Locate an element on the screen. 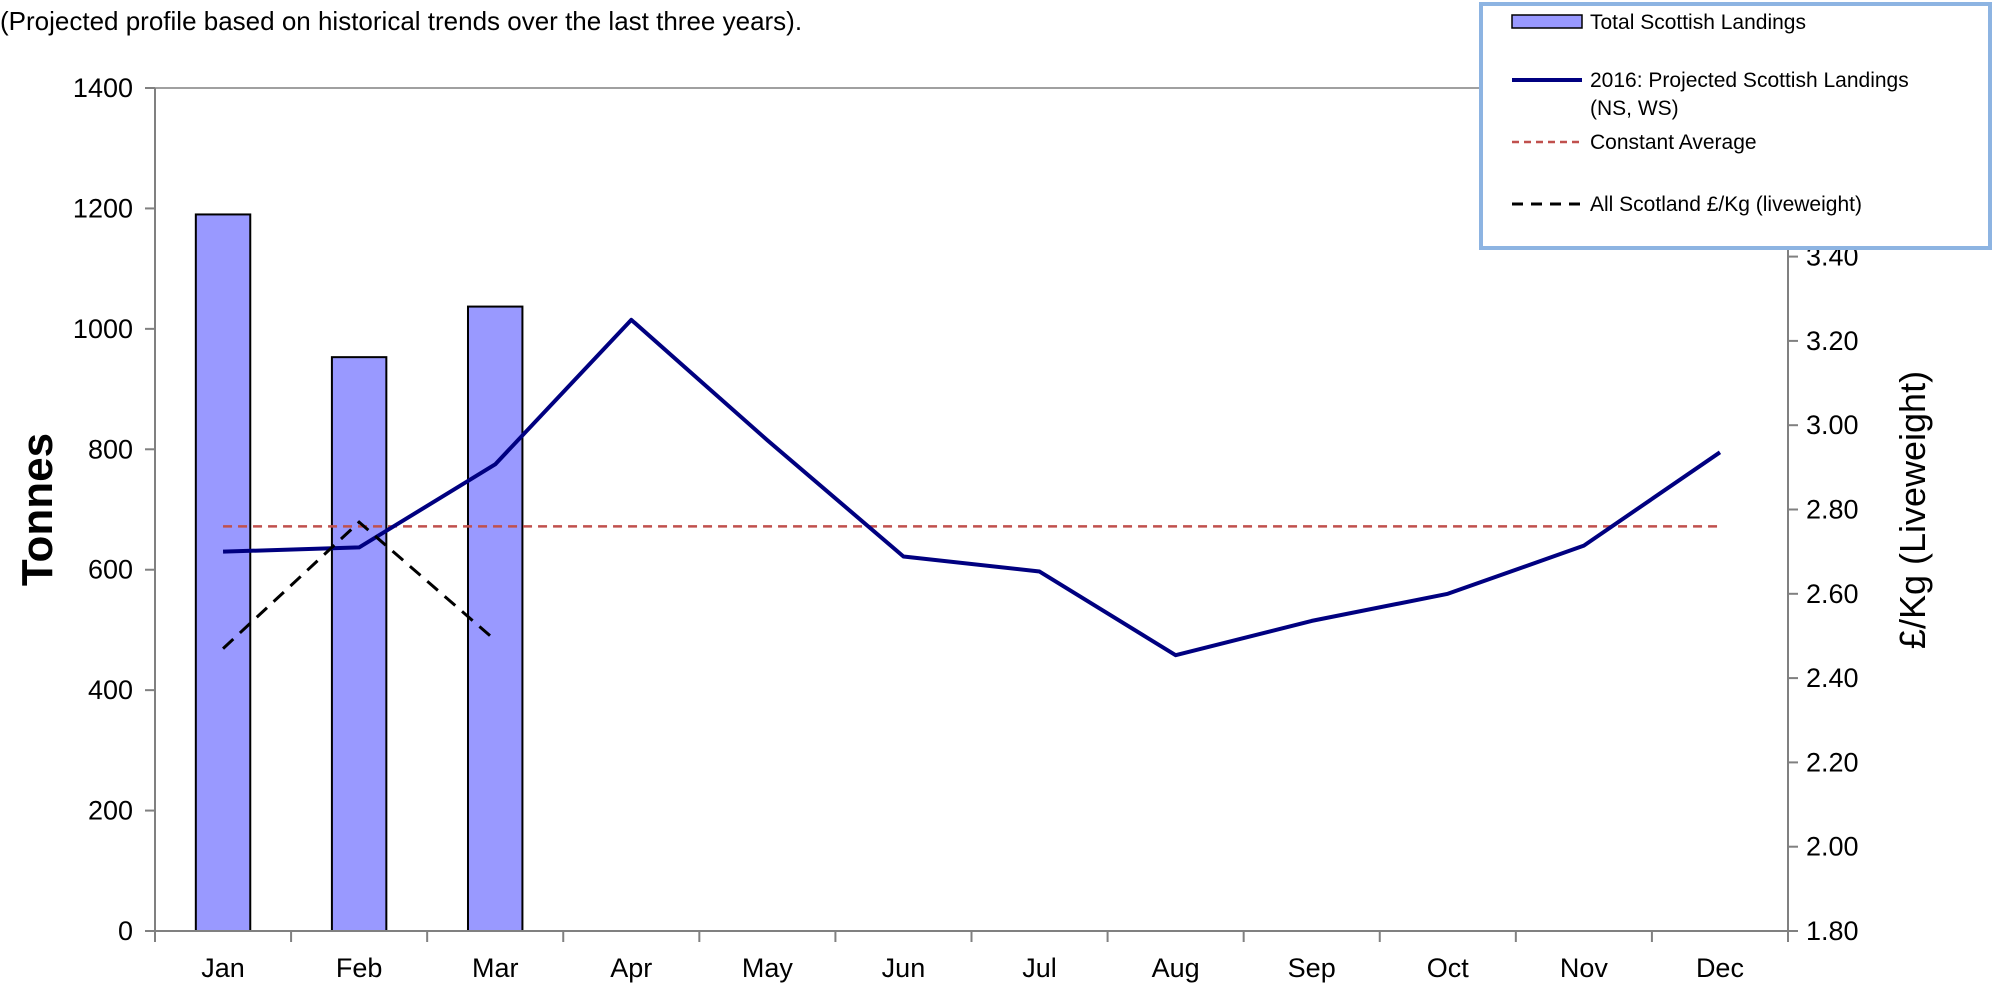  bar-feb is located at coordinates (359, 644).